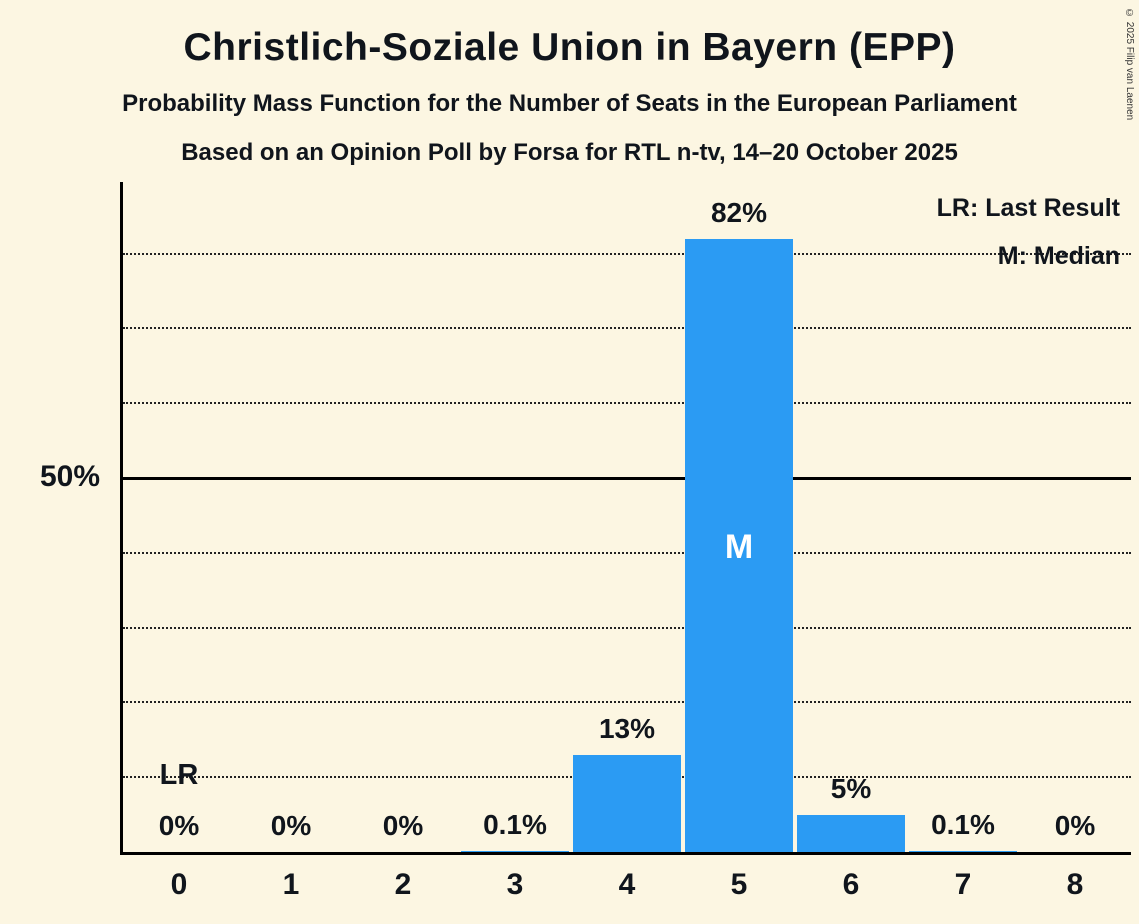 The height and width of the screenshot is (924, 1139). I want to click on bar-label-seat-8: 0%, so click(1075, 825).